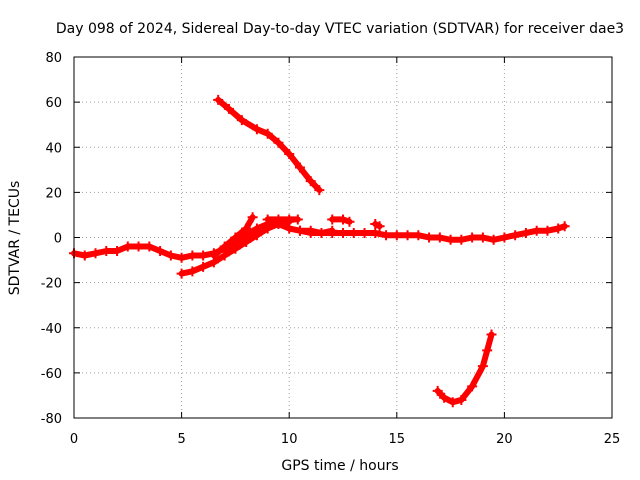 This screenshot has height=480, width=640. Describe the element at coordinates (53, 103) in the screenshot. I see `y-tick-label: 60` at that location.